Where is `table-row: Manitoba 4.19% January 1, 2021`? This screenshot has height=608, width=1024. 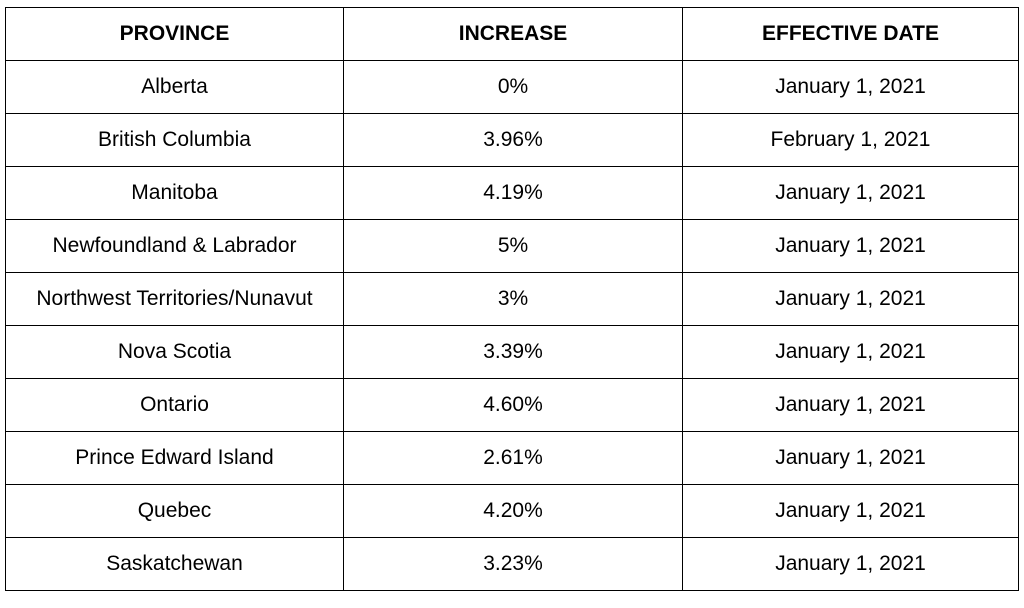 table-row: Manitoba 4.19% January 1, 2021 is located at coordinates (512, 193).